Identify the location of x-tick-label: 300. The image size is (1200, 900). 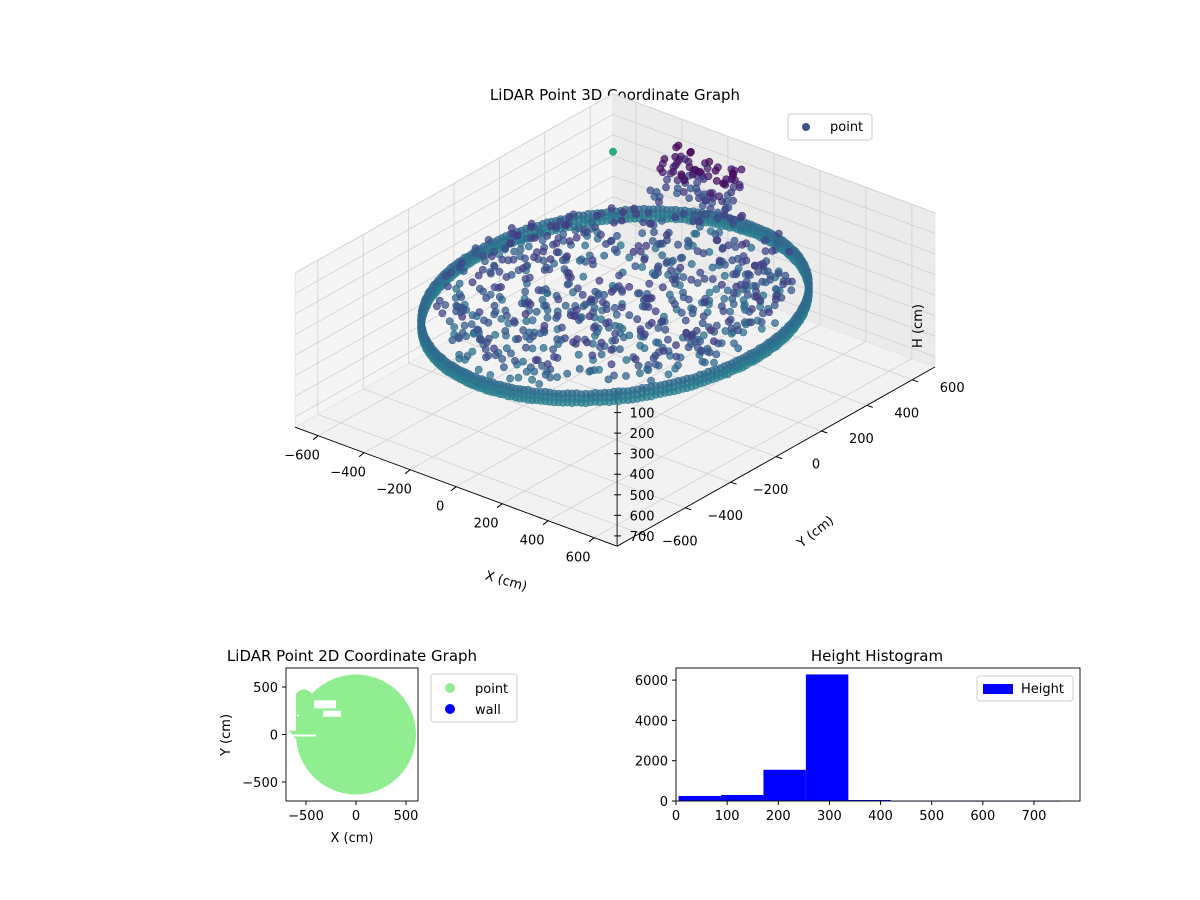
(829, 816).